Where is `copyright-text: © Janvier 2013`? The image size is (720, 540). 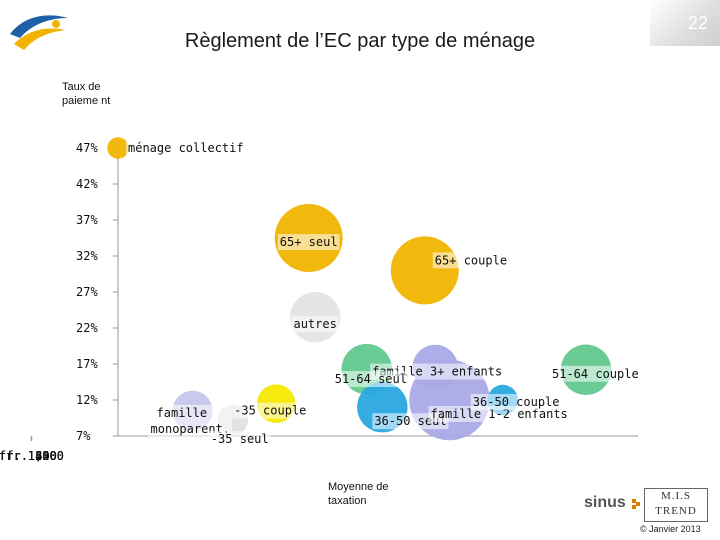
copyright-text: © Janvier 2013 is located at coordinates (670, 529).